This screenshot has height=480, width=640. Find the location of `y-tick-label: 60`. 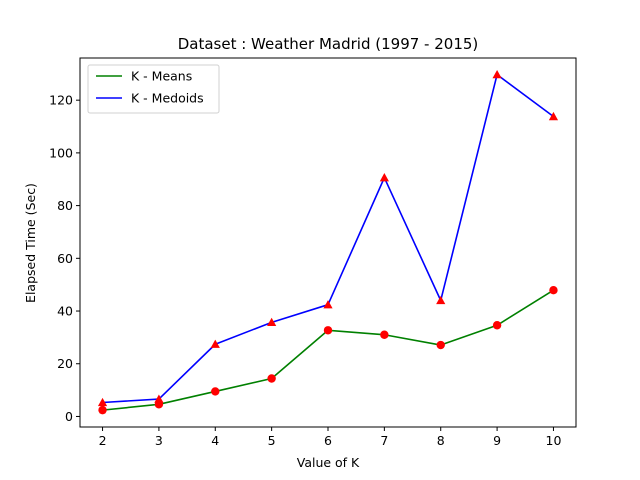

y-tick-label: 60 is located at coordinates (65, 258).